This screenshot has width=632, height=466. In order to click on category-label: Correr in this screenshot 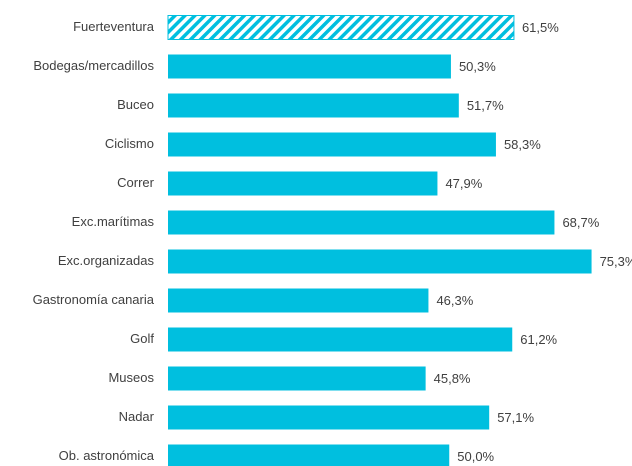, I will do `click(136, 182)`.